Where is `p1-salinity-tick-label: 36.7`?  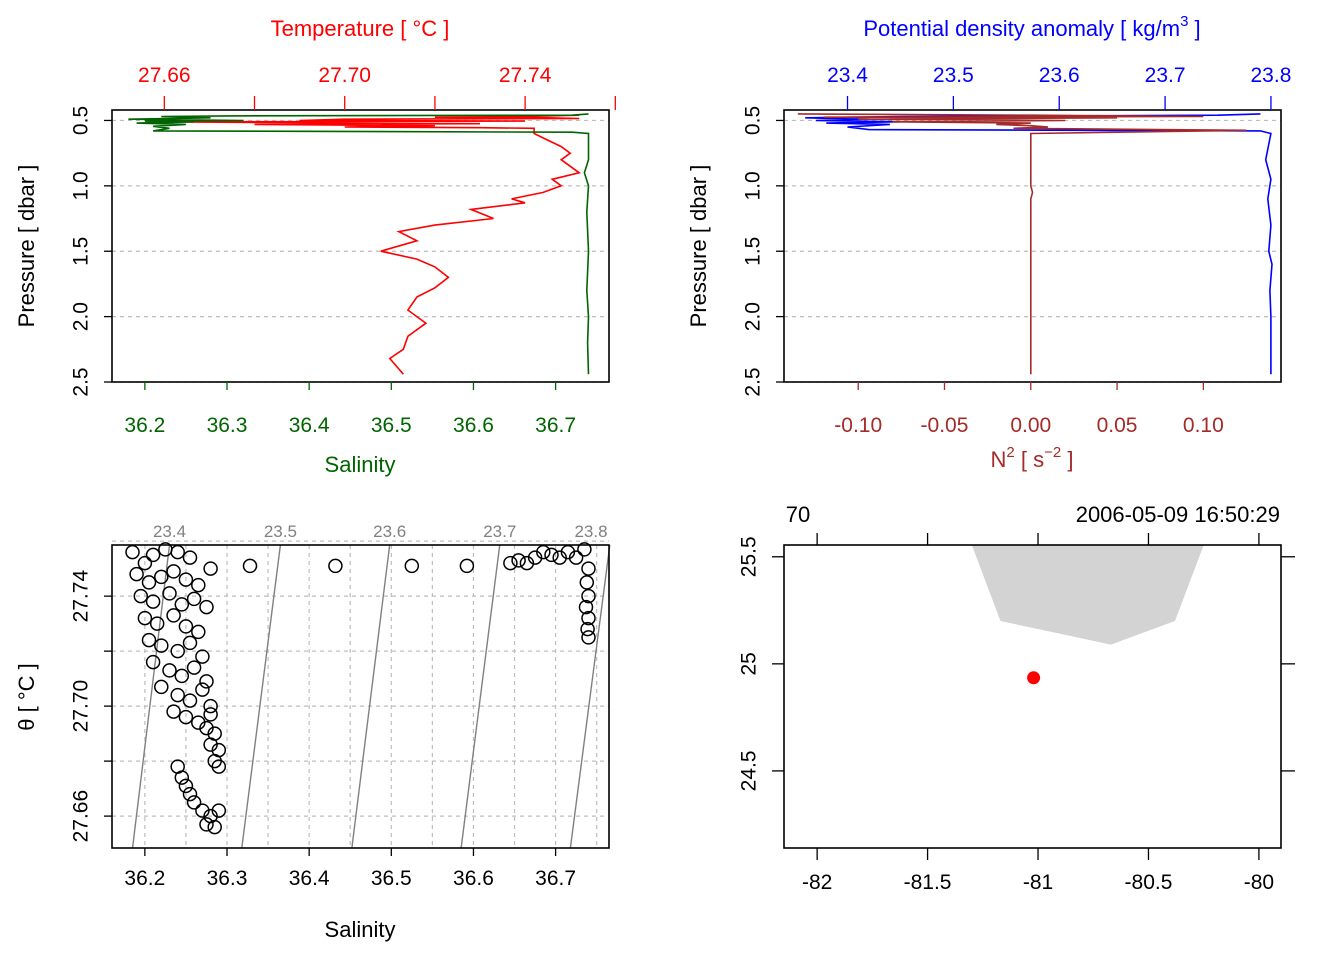
p1-salinity-tick-label: 36.7 is located at coordinates (555, 425).